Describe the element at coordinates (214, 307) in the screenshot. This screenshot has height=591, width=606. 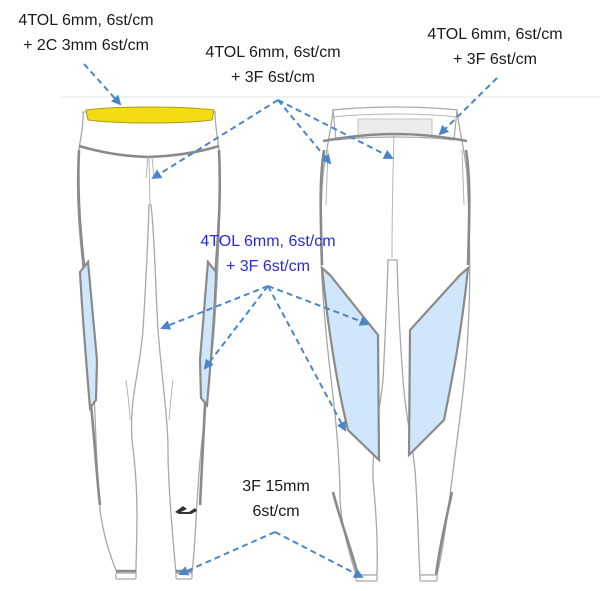
I see `arrow-to-front-left-mesh` at that location.